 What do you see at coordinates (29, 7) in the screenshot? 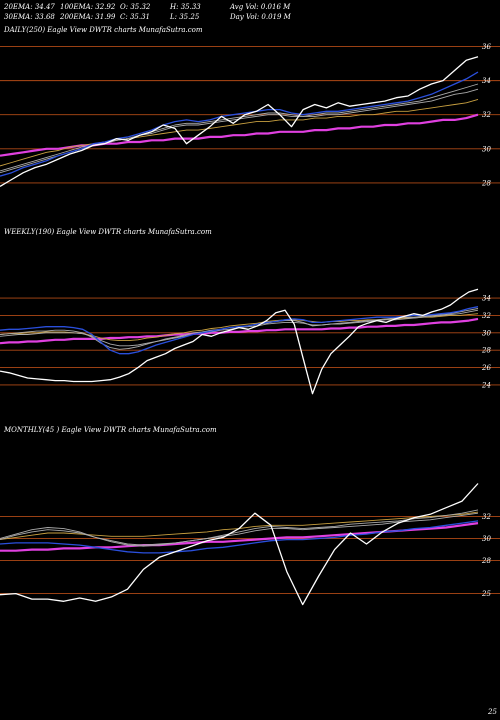
I see `ema20-readout: 20EMA: 34.47` at bounding box center [29, 7].